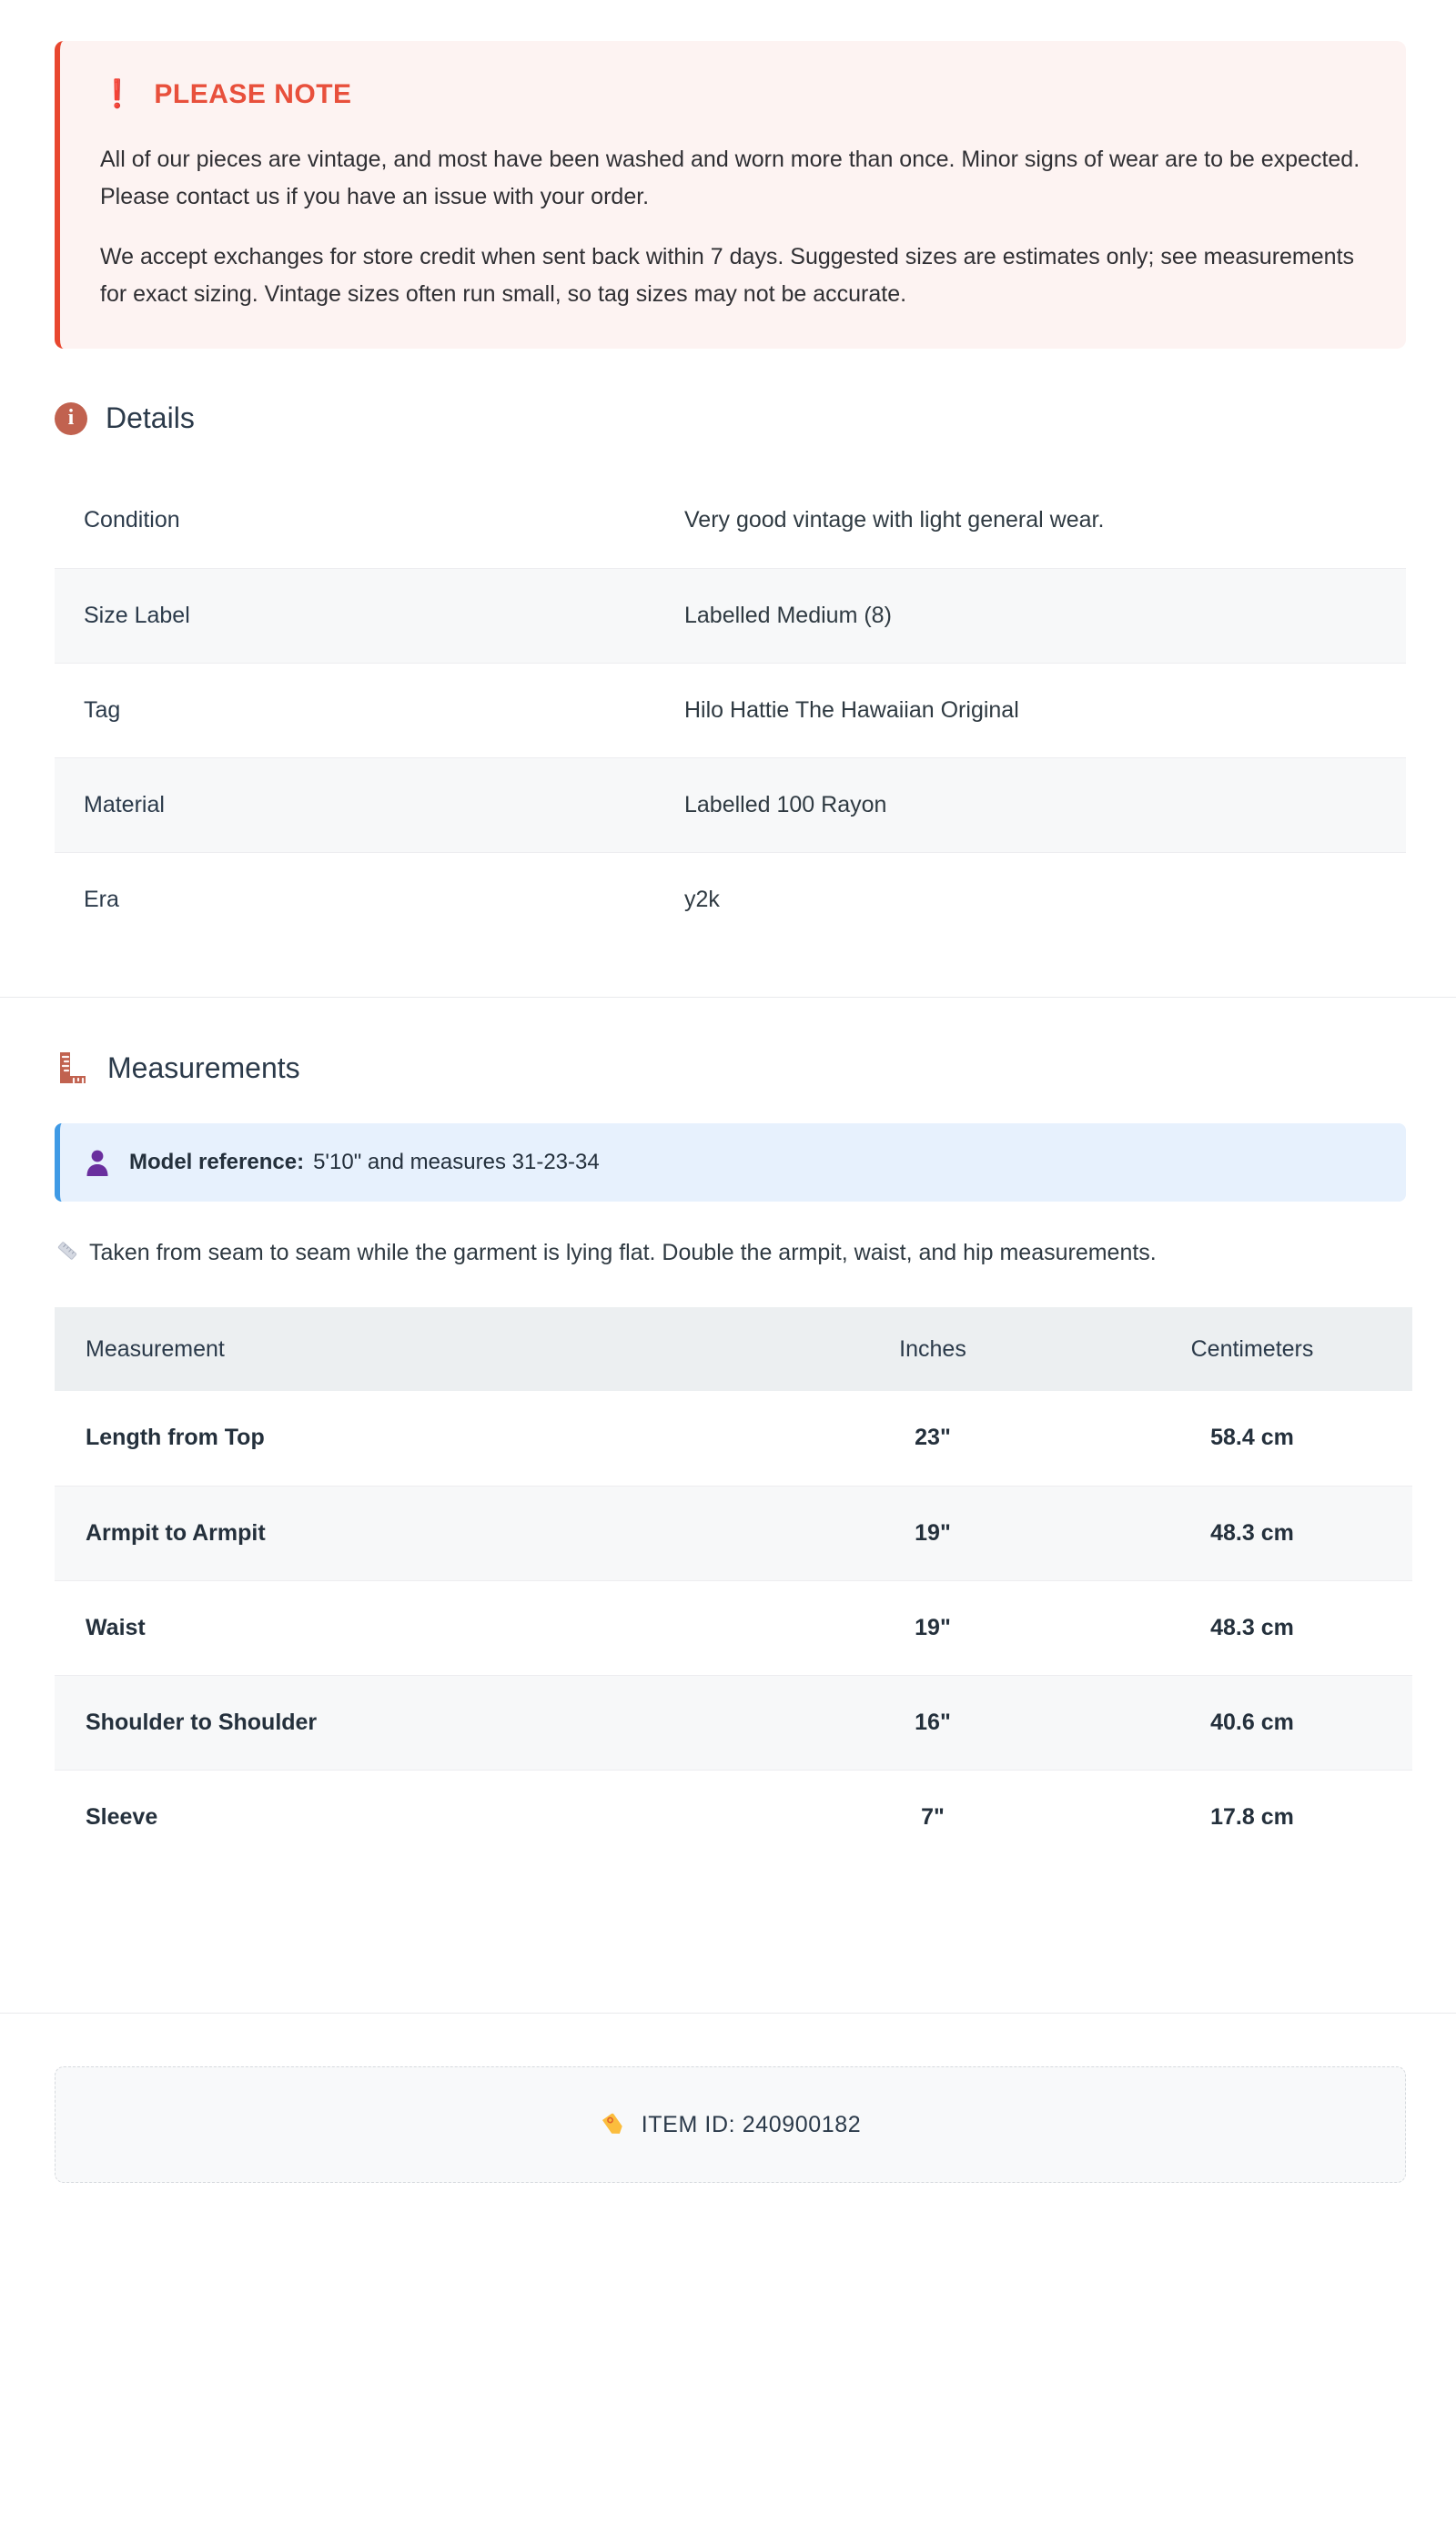 Image resolution: width=1456 pixels, height=2537 pixels. What do you see at coordinates (71, 418) in the screenshot?
I see `info-circle-icon: i` at bounding box center [71, 418].